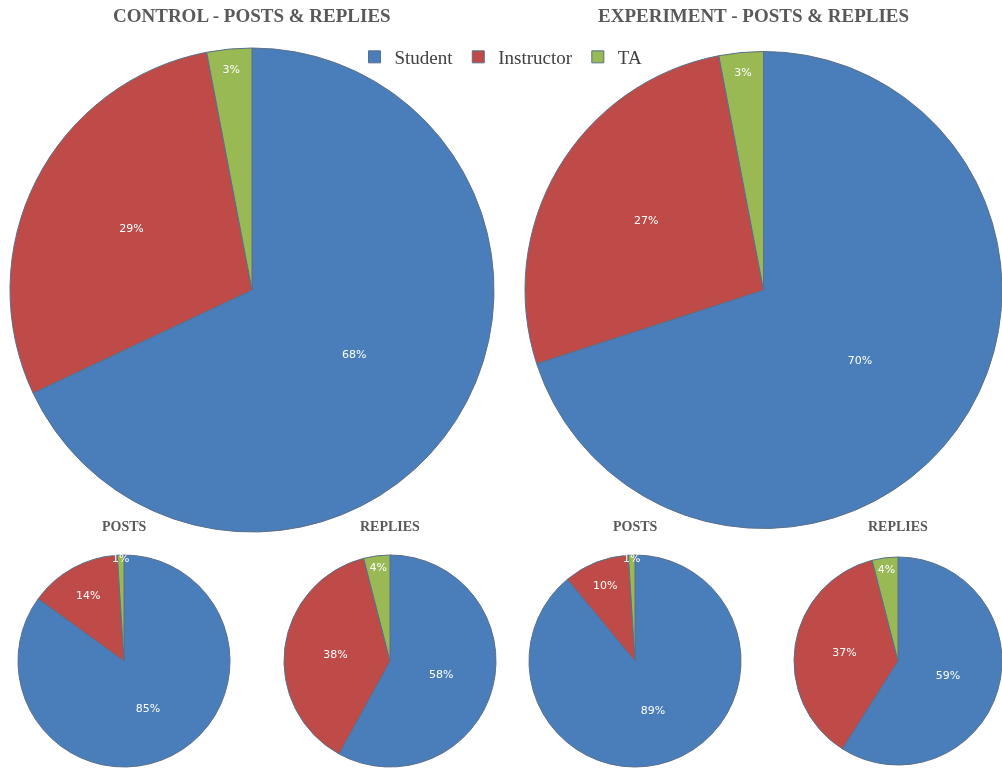  Describe the element at coordinates (88, 596) in the screenshot. I see `data-label: 14%` at that location.